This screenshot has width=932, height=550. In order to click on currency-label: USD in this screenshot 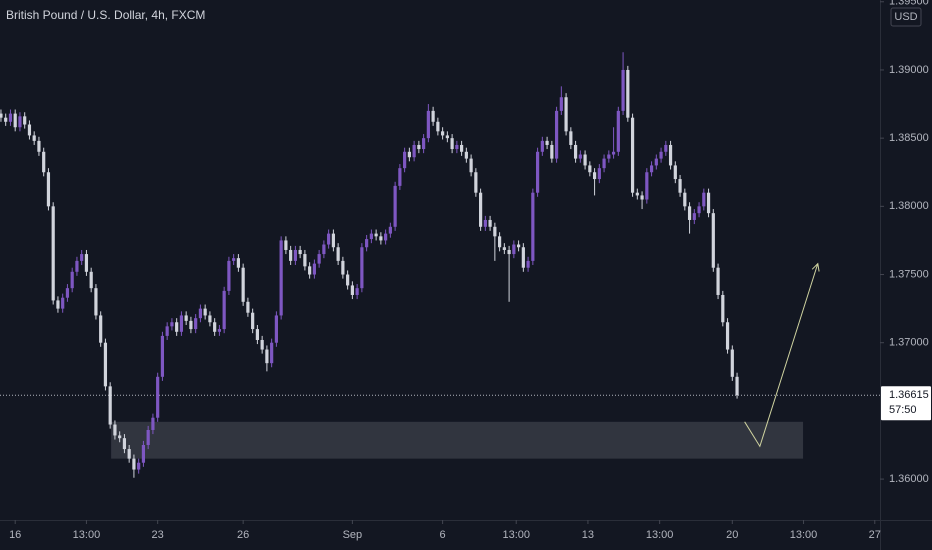, I will do `click(905, 17)`.